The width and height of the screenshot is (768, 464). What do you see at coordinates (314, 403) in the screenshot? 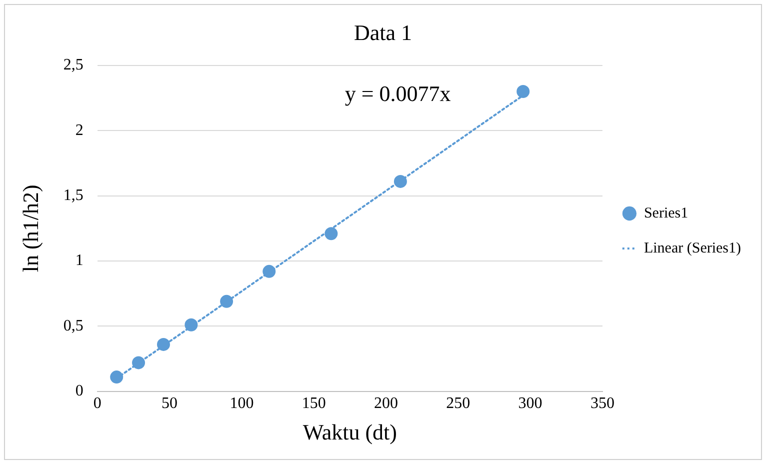
I see `x-tick-label: 150` at bounding box center [314, 403].